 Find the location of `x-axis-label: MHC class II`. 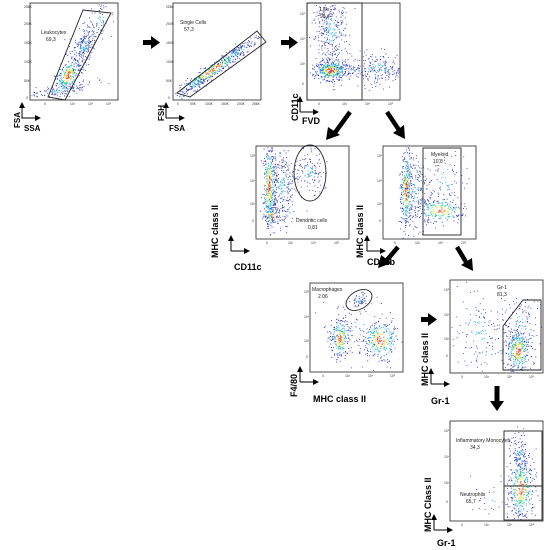

x-axis-label: MHC class II is located at coordinates (339, 399).